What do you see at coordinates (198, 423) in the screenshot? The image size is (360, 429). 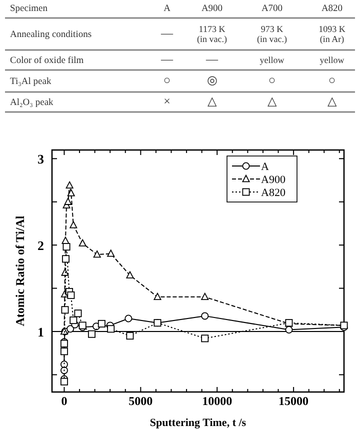 I see `x-axis-title: Sputtering Time, t /s` at bounding box center [198, 423].